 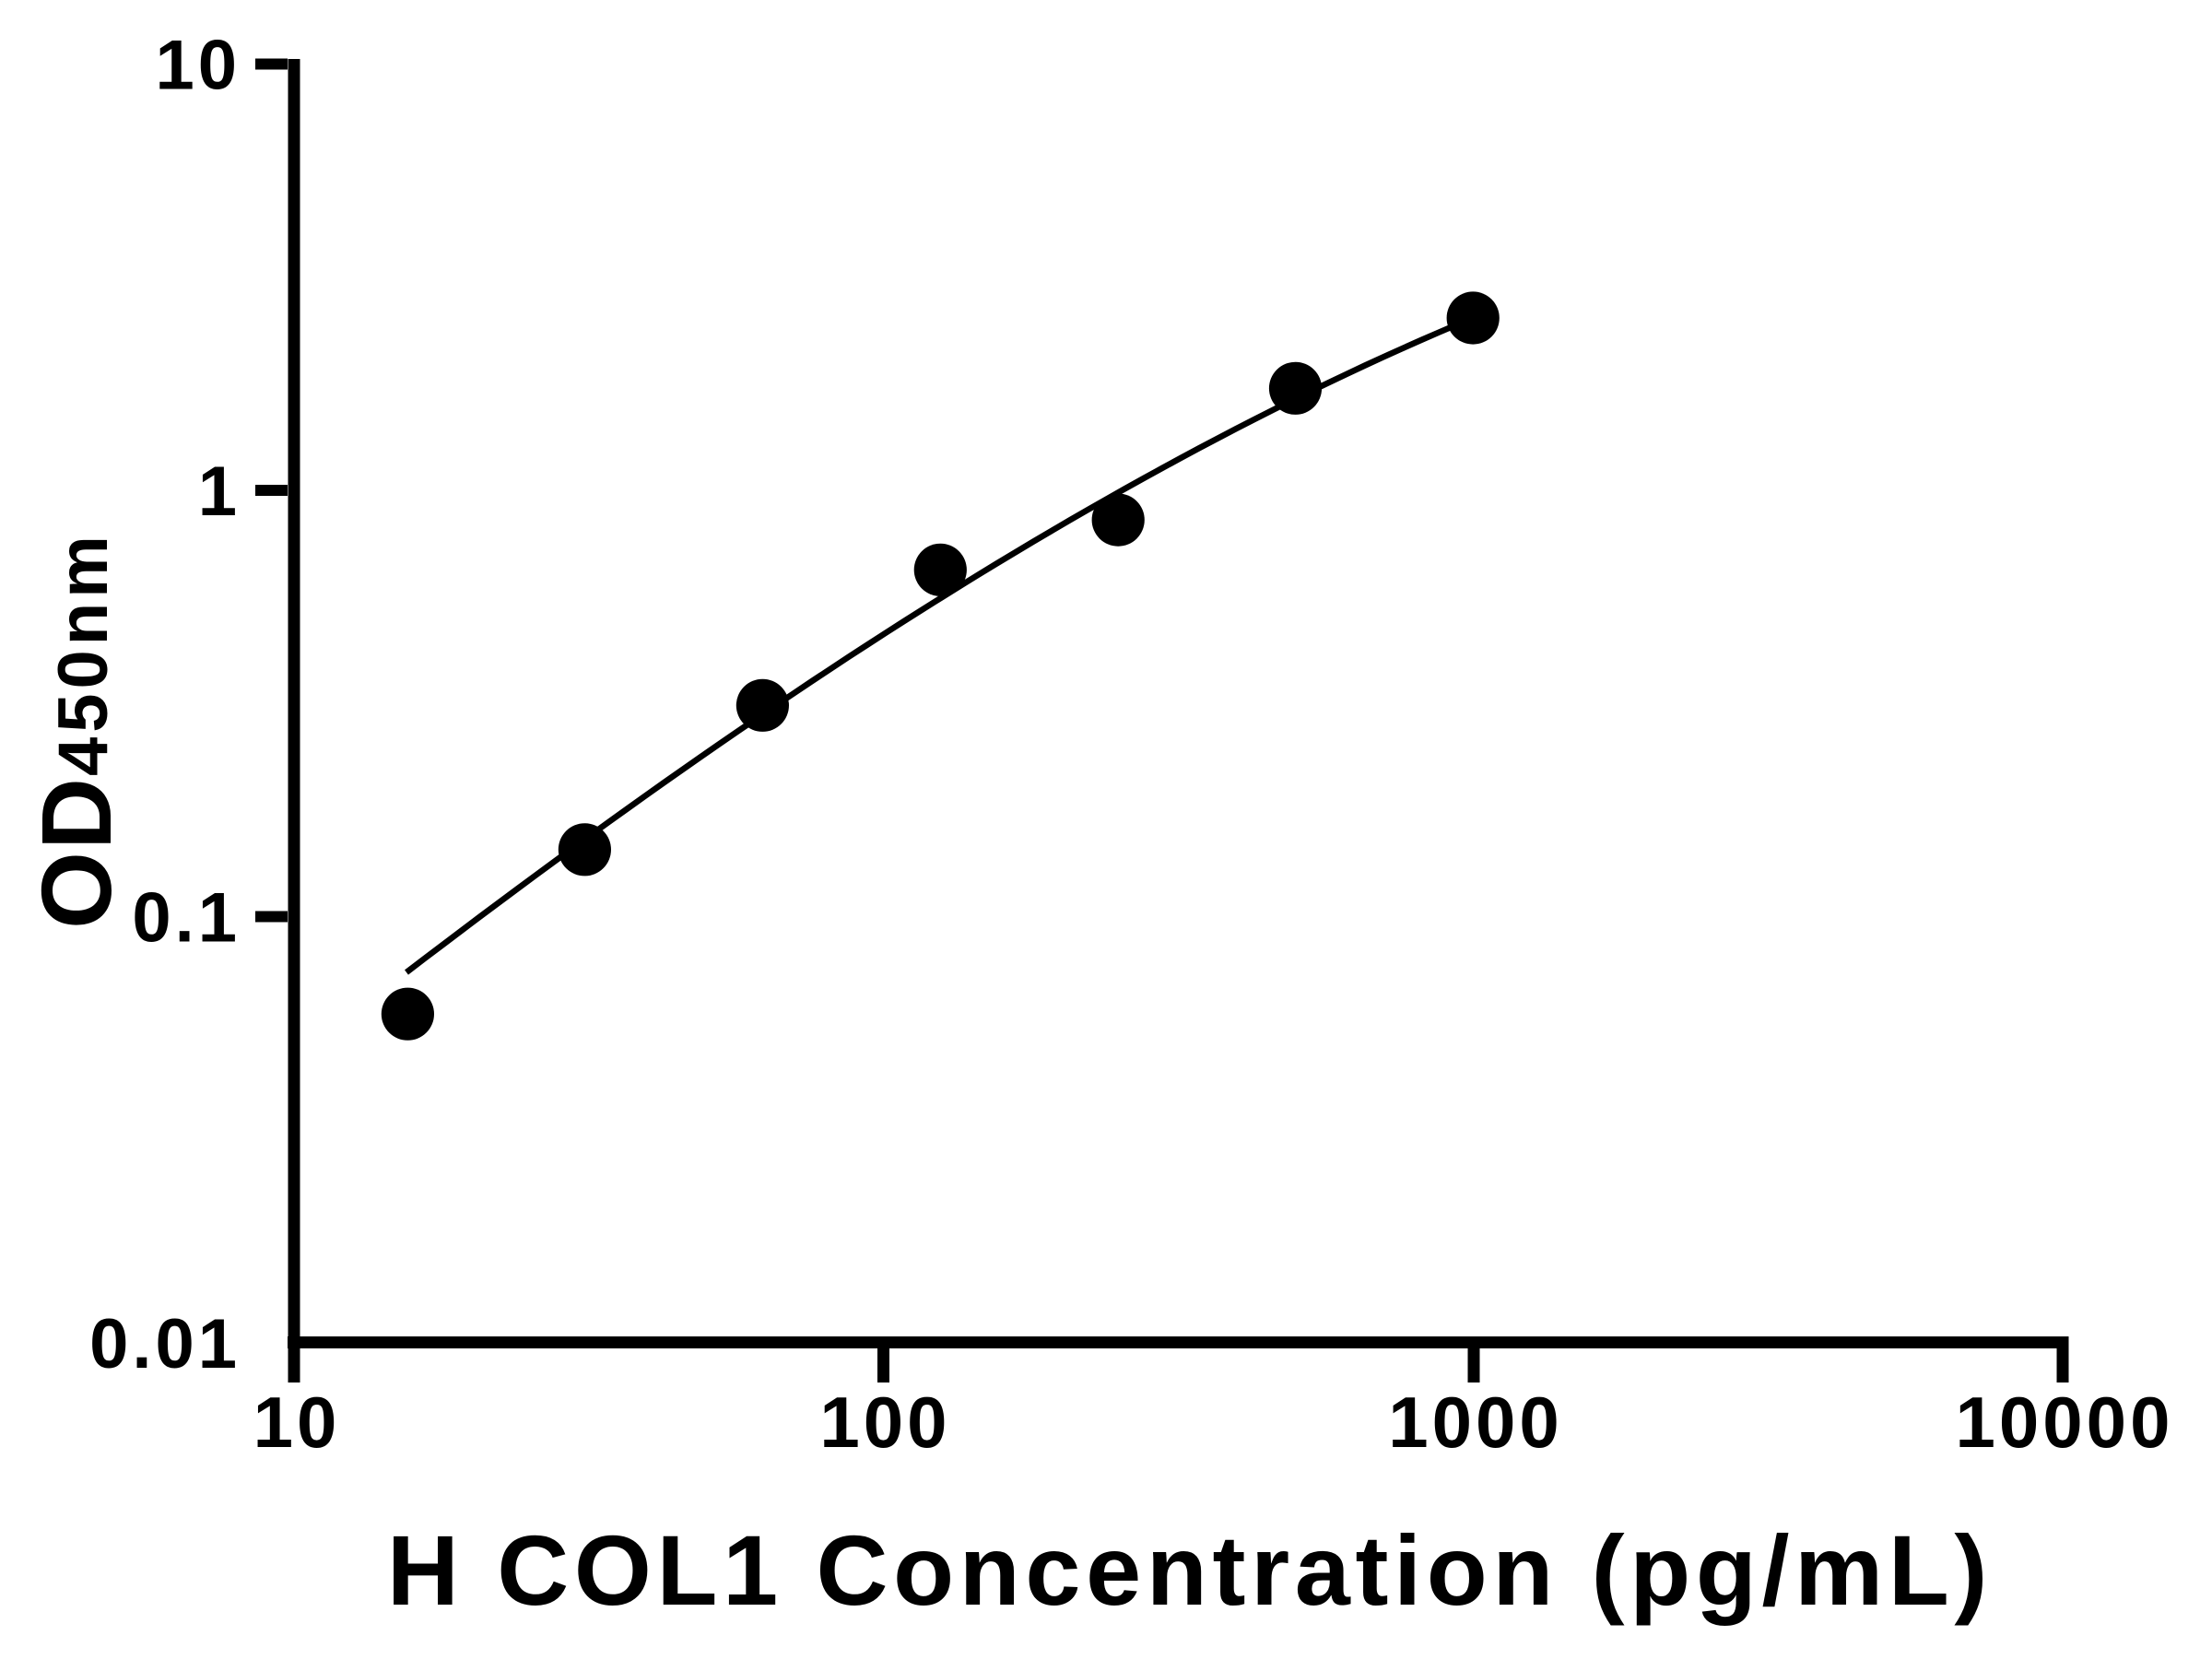 I want to click on svg-text: 1, so click(x=219, y=492).